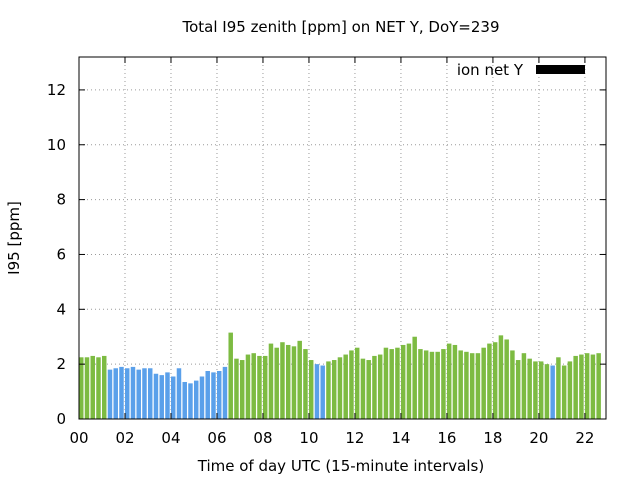  Describe the element at coordinates (61, 200) in the screenshot. I see `y-tick-label: 8` at that location.